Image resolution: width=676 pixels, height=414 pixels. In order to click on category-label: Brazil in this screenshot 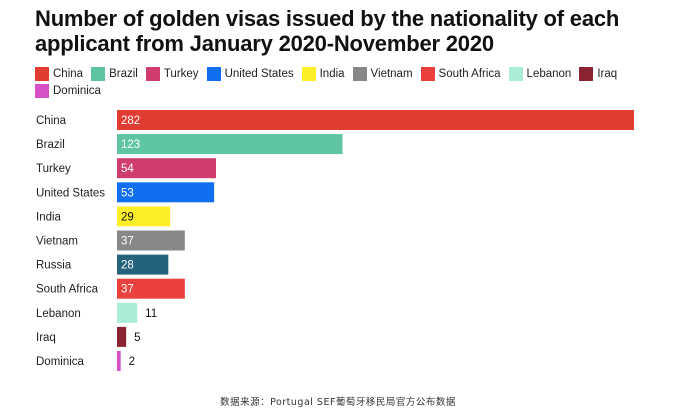, I will do `click(50, 145)`.